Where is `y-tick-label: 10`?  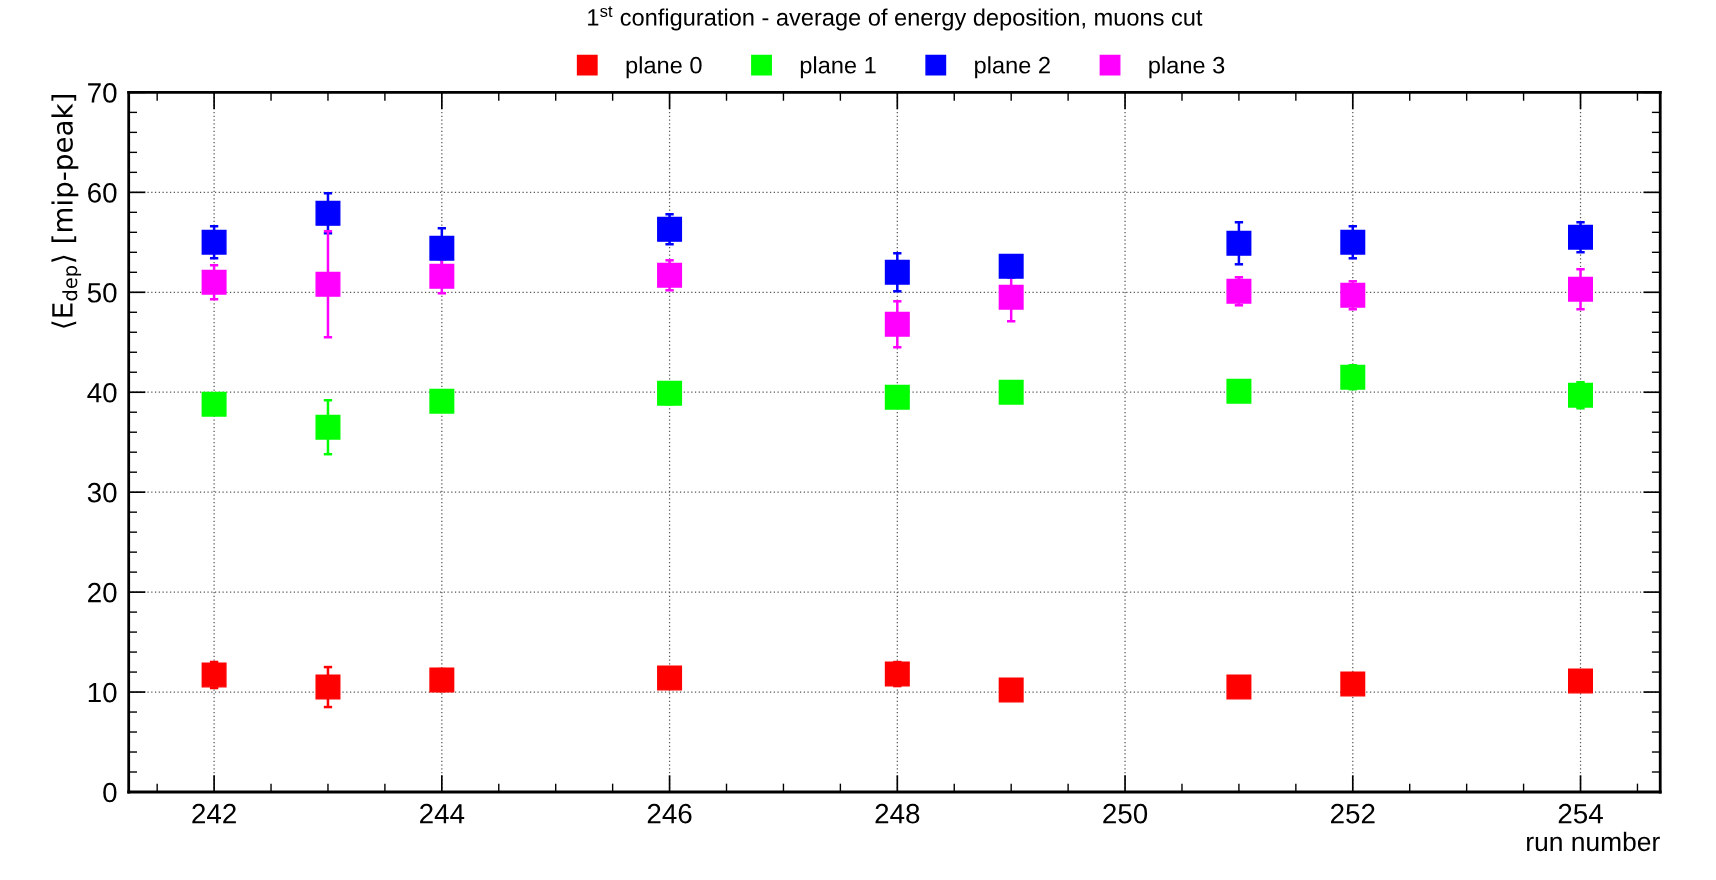 y-tick-label: 10 is located at coordinates (102, 692).